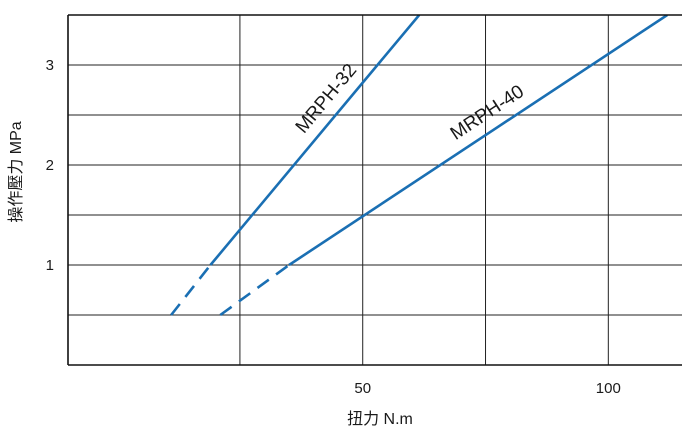 The image size is (682, 433). I want to click on y-tick-label: 3, so click(50, 65).